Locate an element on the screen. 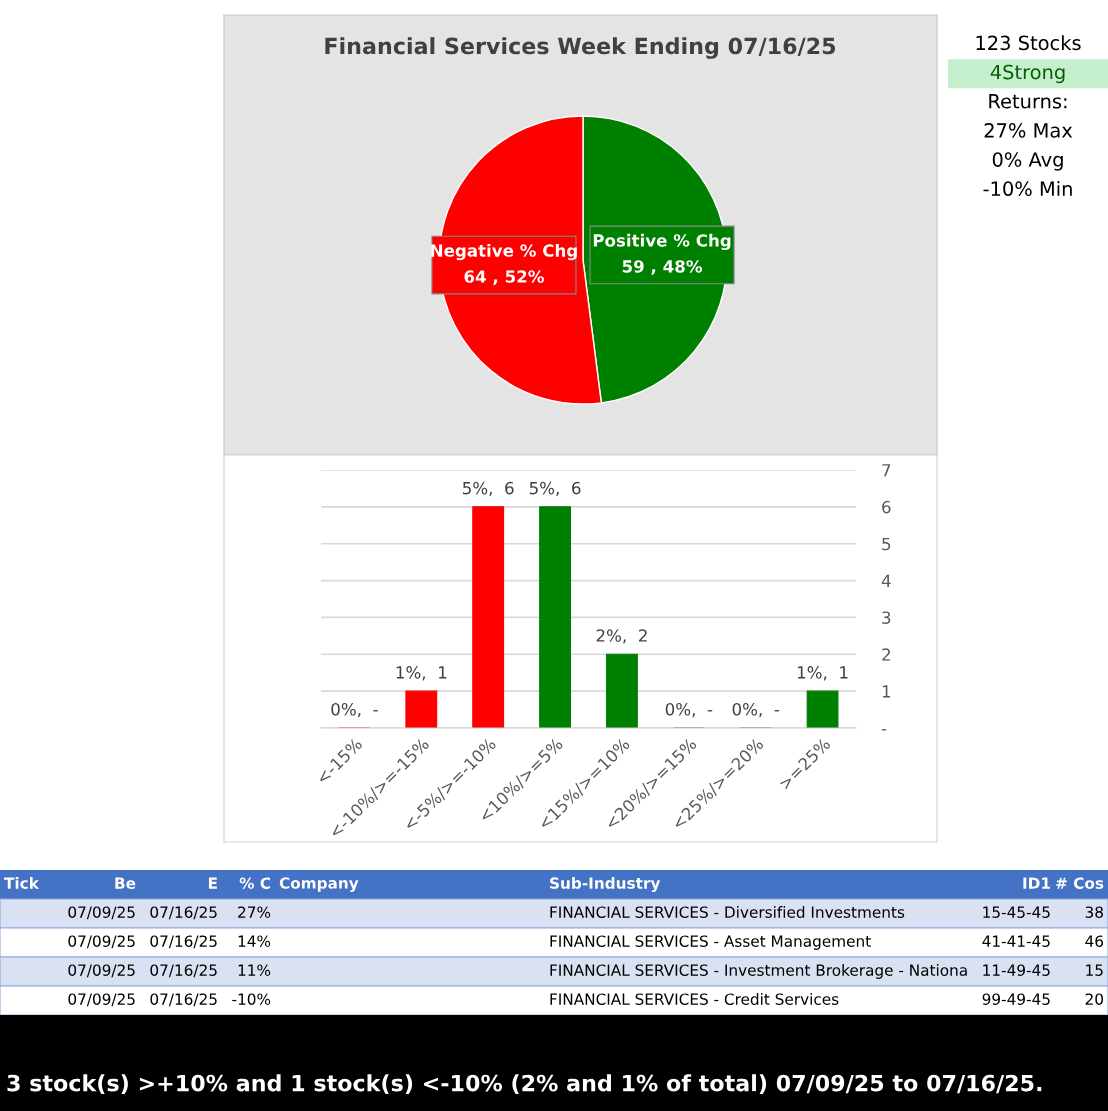  category-label: Be is located at coordinates (125, 883).